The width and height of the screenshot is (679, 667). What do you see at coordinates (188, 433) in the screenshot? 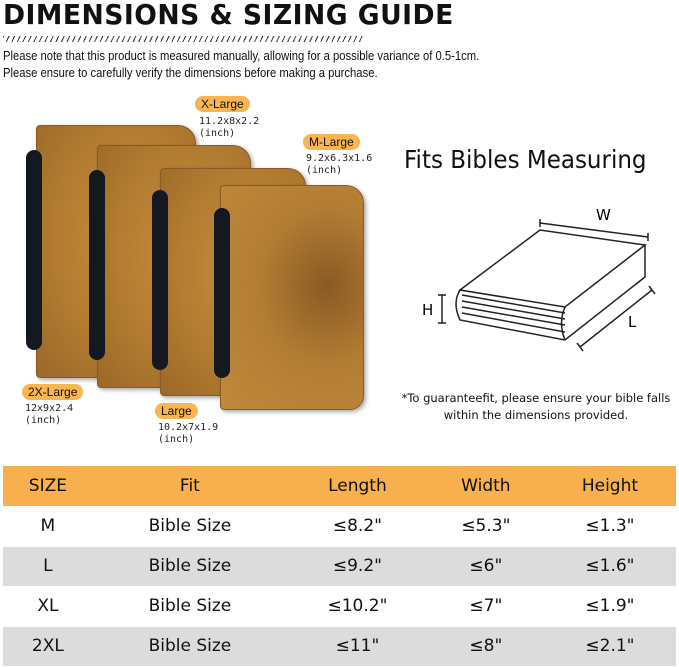
I see `size-dims-large: 10.2x7x1.9 (inch)` at bounding box center [188, 433].